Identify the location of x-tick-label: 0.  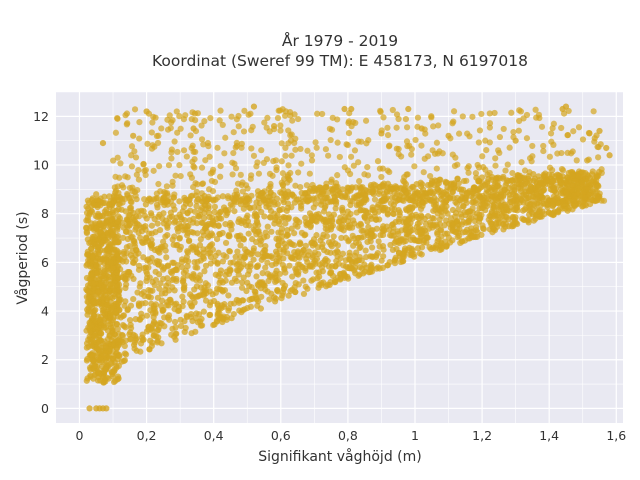
(80, 435).